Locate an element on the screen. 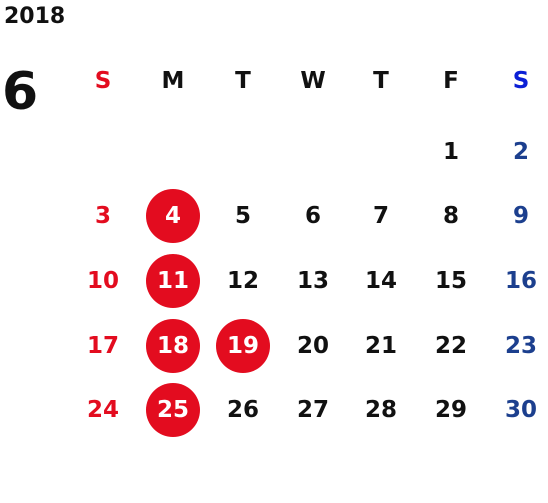 This screenshot has height=503, width=548. year-label: 2018 is located at coordinates (35, 16).